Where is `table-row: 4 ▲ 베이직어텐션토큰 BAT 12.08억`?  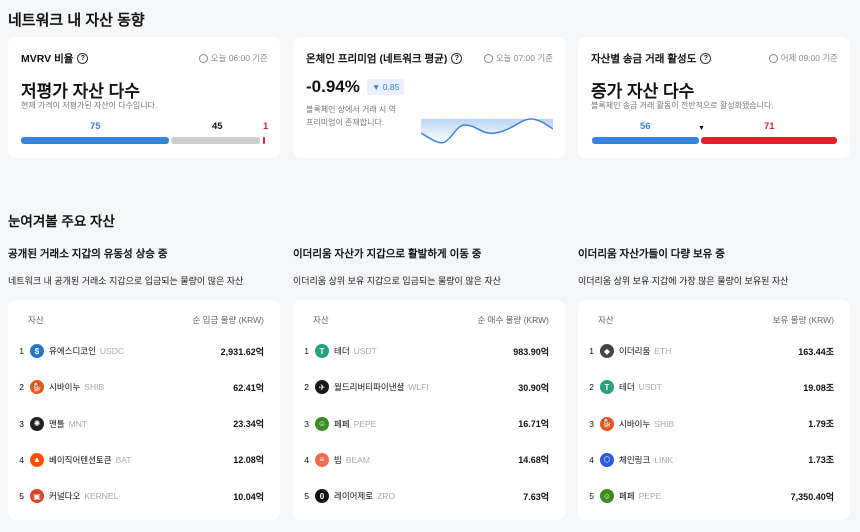
table-row: 4 ▲ 베이직어텐션토큰 BAT 12.08억 is located at coordinates (144, 460).